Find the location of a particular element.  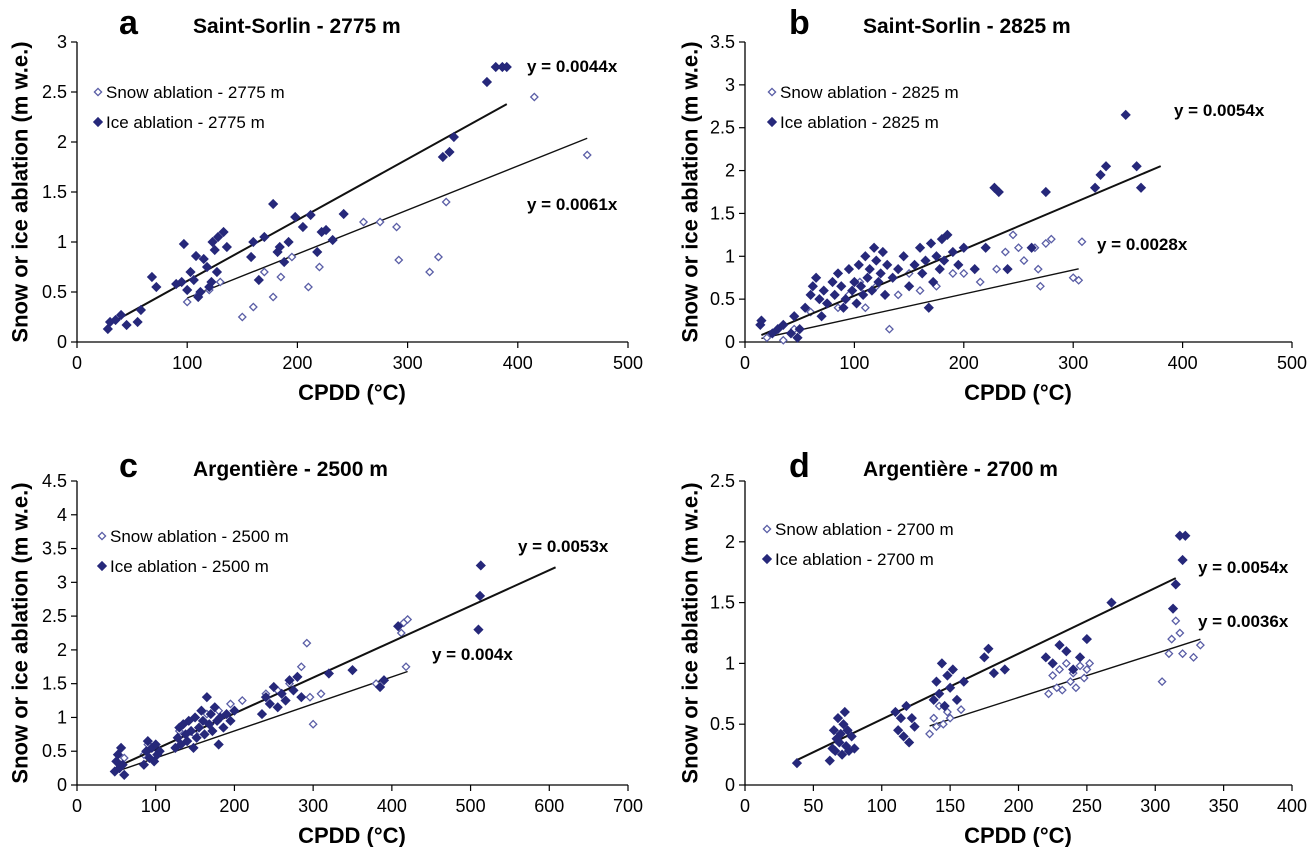

panel-title: Argentière - 2500 m is located at coordinates (290, 469).